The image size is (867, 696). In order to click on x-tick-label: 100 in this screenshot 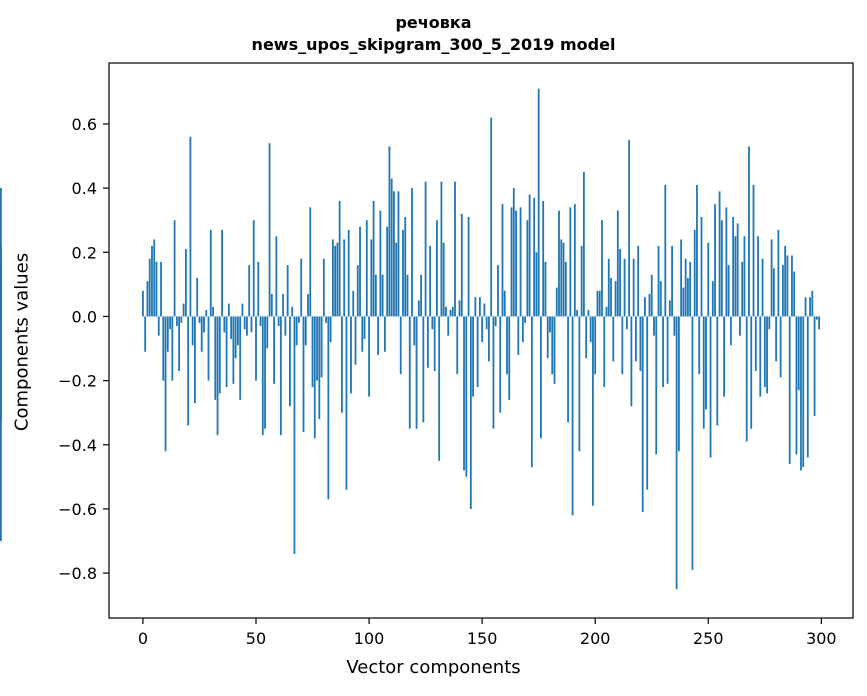, I will do `click(369, 638)`.